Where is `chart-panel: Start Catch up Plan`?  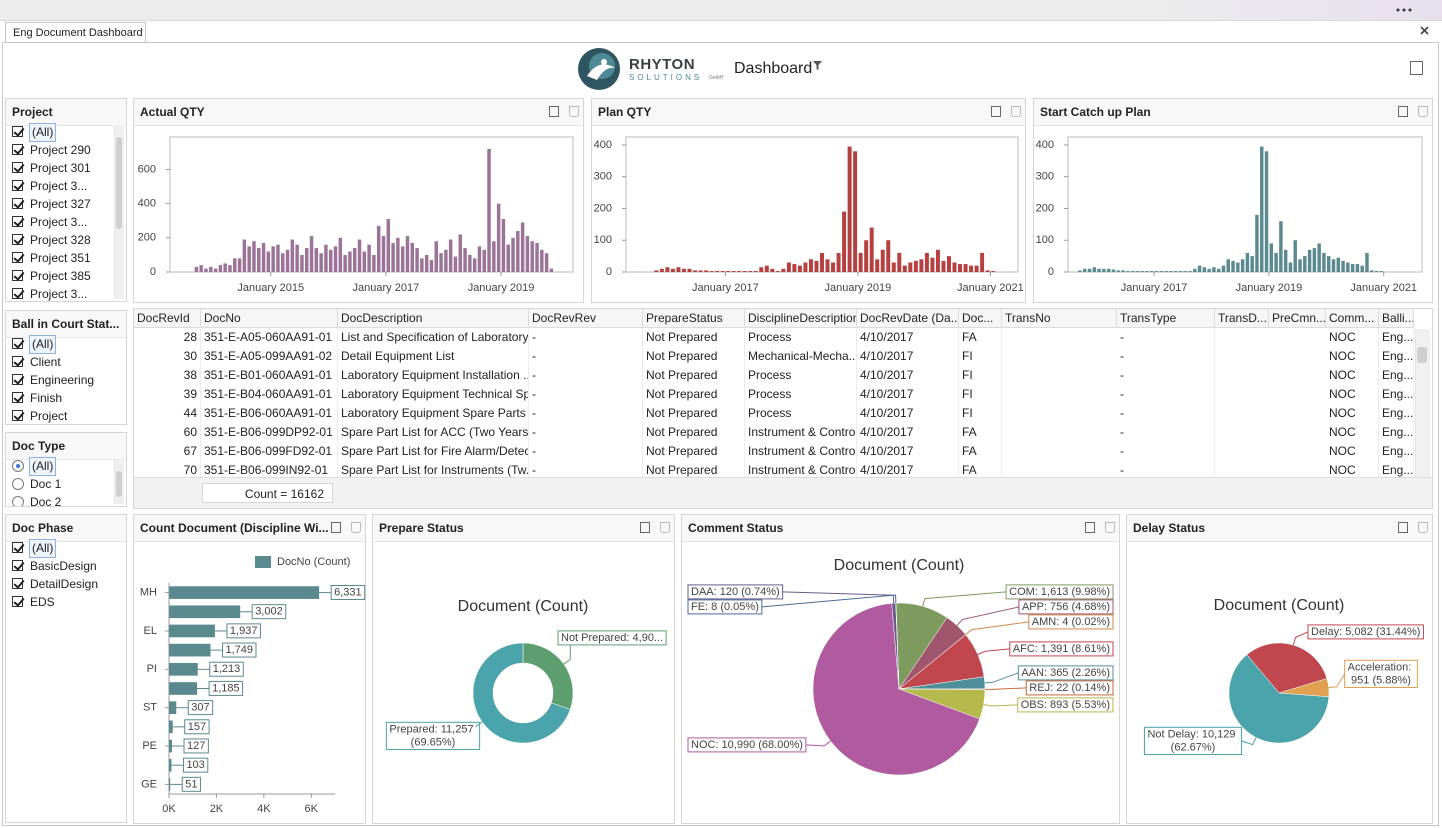 chart-panel: Start Catch up Plan is located at coordinates (1233, 200).